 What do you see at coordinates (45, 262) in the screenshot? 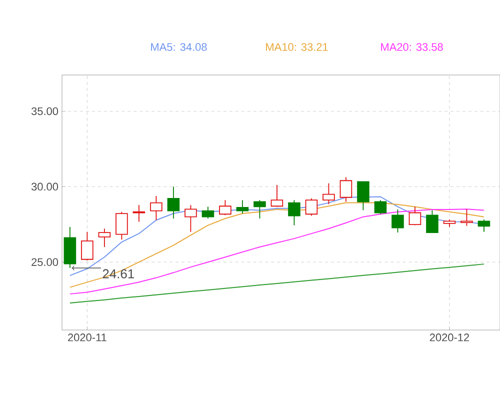
I see `y-tick-label: 25.00` at bounding box center [45, 262].